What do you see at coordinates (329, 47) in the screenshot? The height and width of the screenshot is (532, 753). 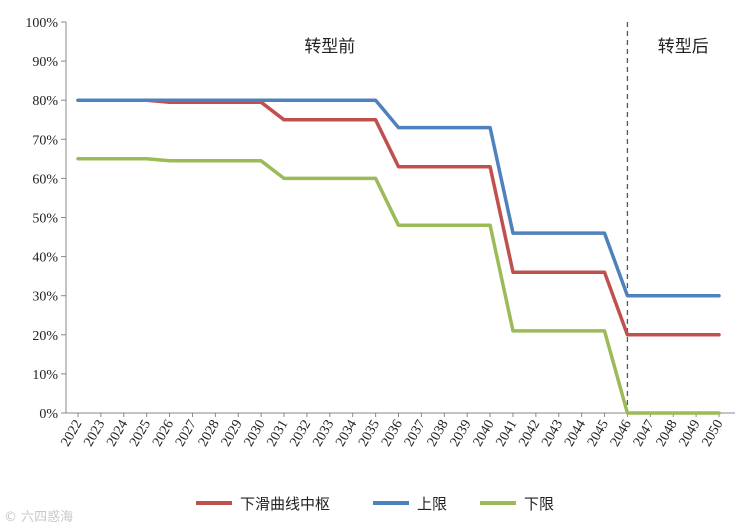 I see `phase-before-label: 转型前` at bounding box center [329, 47].